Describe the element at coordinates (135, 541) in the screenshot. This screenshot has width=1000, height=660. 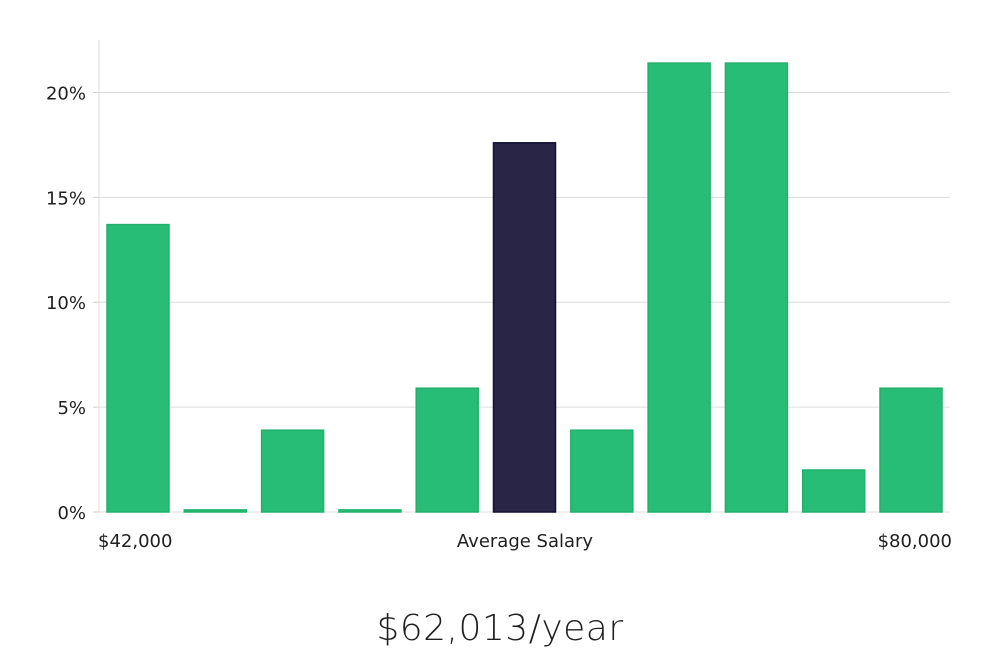
I see `x-axis-start-label: $42,000` at that location.